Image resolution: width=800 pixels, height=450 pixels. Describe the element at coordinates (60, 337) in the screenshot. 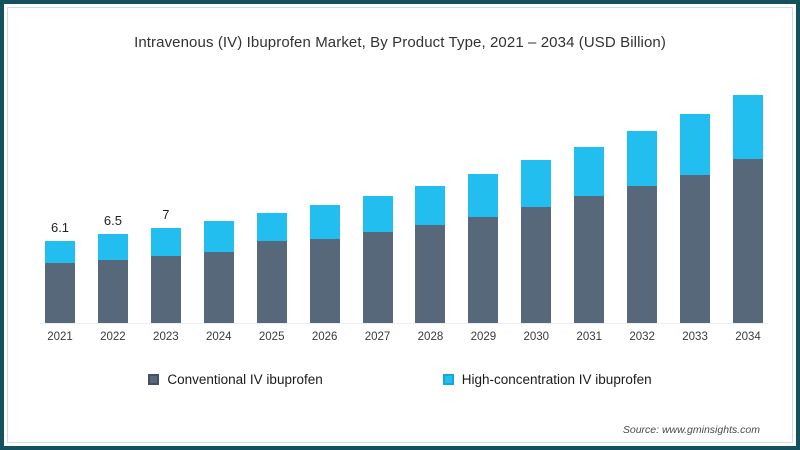

I see `x-axis-tick-2021: 2021` at that location.